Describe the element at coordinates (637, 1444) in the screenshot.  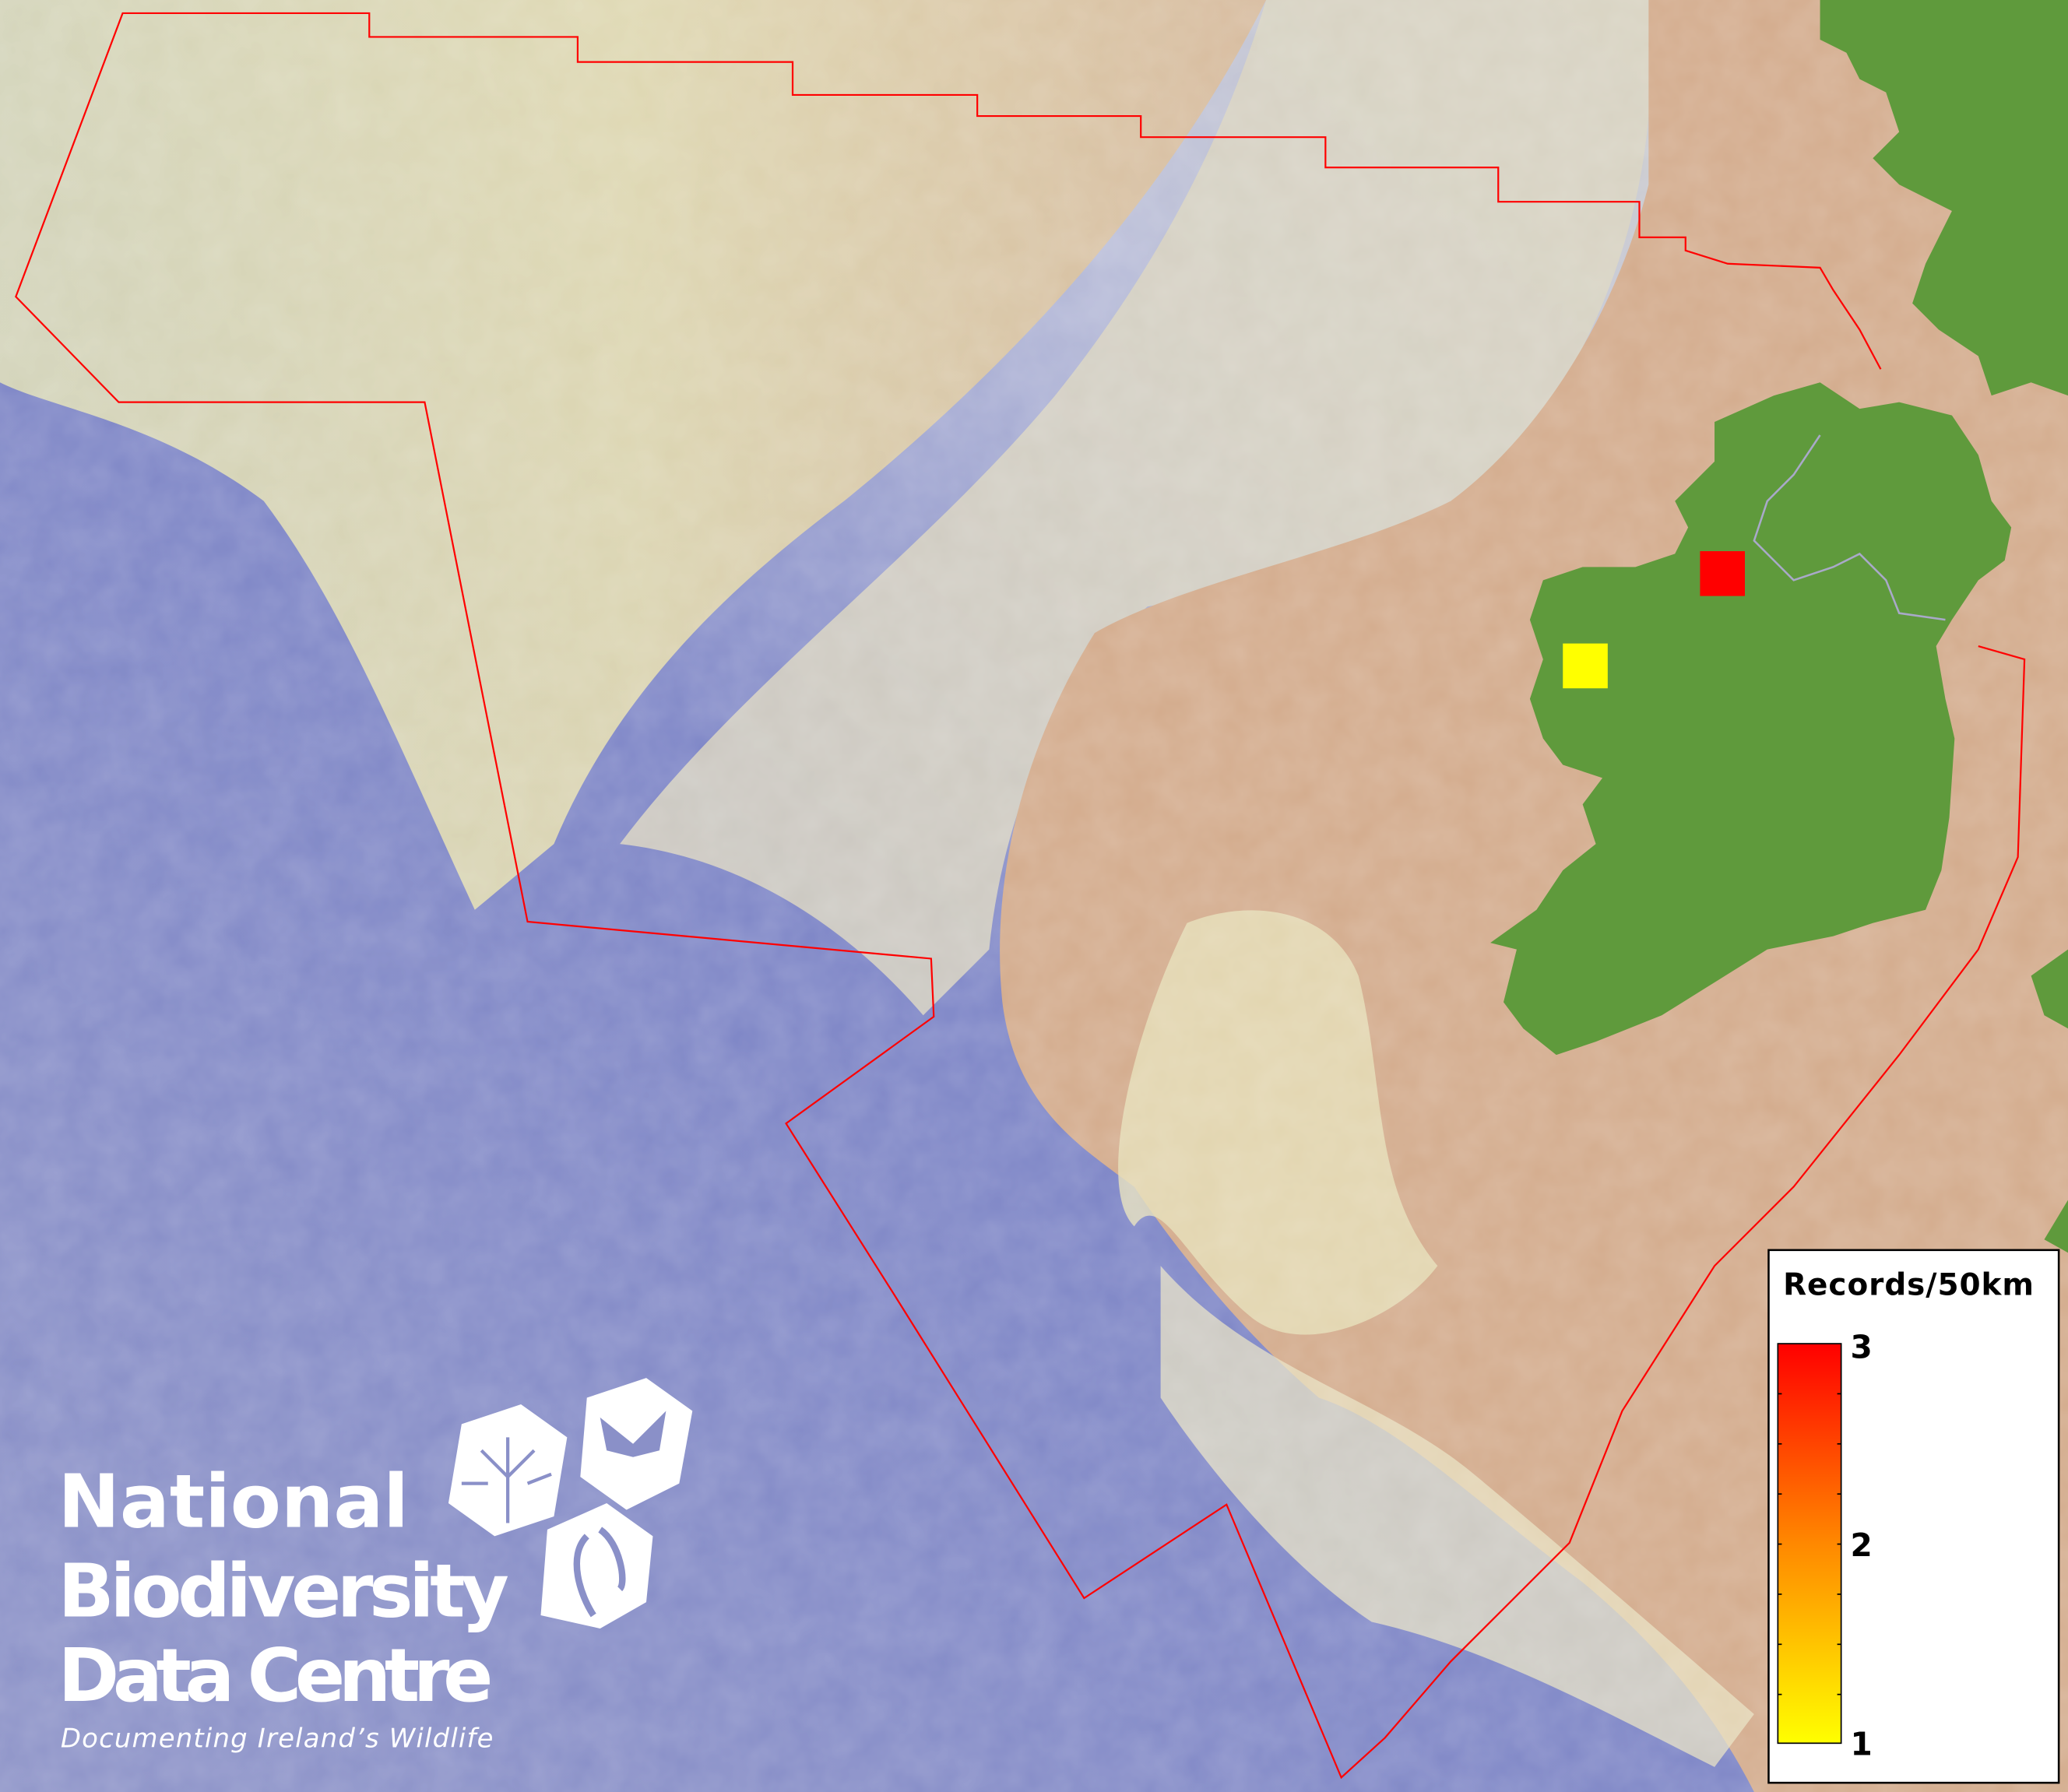
I see `butterfly-icon` at that location.